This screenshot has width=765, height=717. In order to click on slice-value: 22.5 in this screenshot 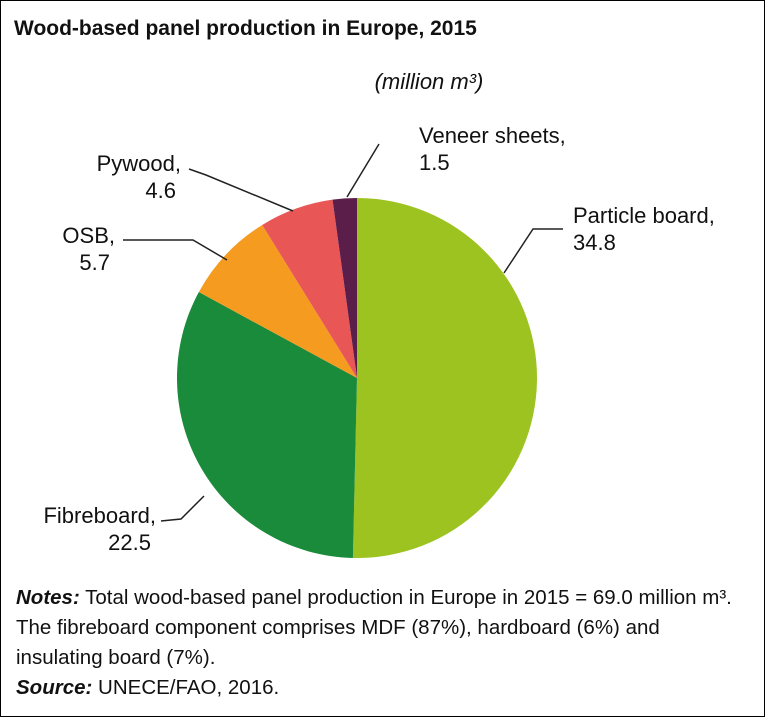, I will do `click(129, 542)`.